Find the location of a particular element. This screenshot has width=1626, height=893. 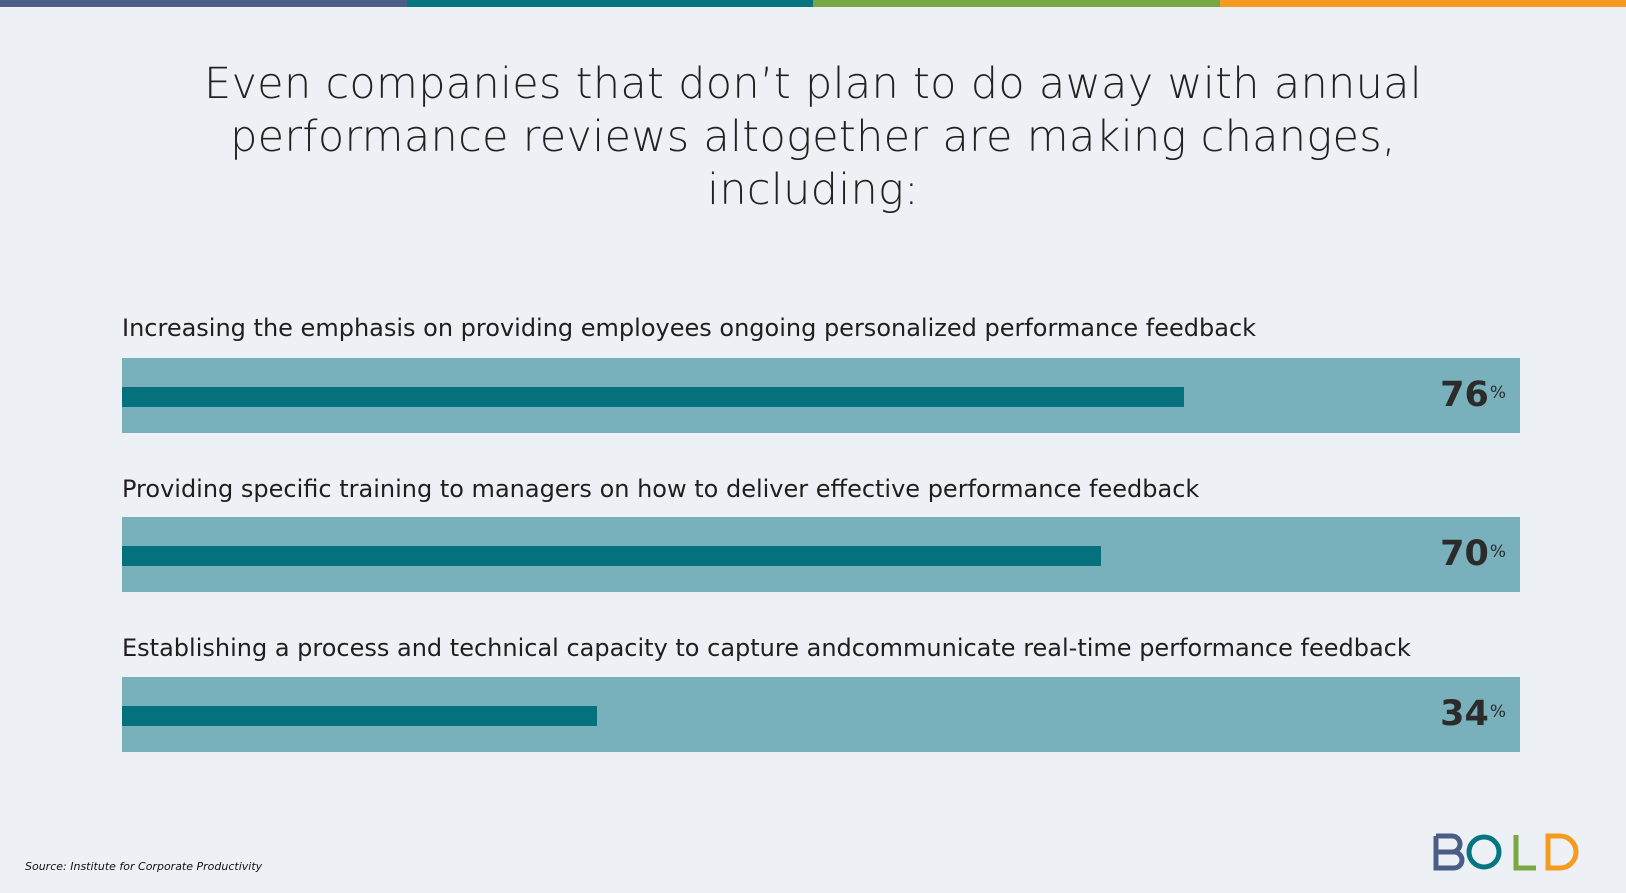

stripe-segment-blue is located at coordinates (203, 3).